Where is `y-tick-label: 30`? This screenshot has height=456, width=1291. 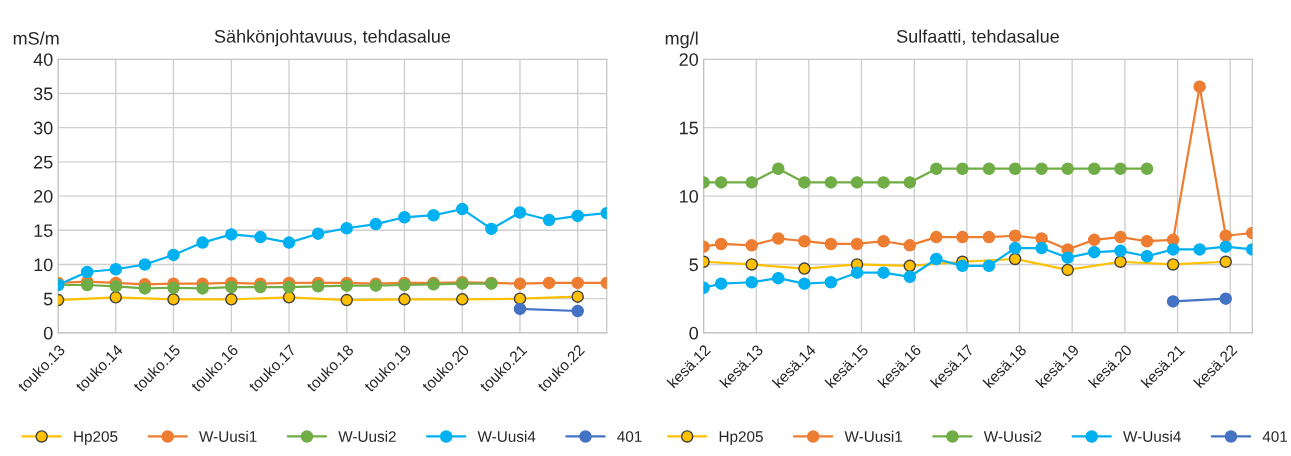
y-tick-label: 30 is located at coordinates (43, 128).